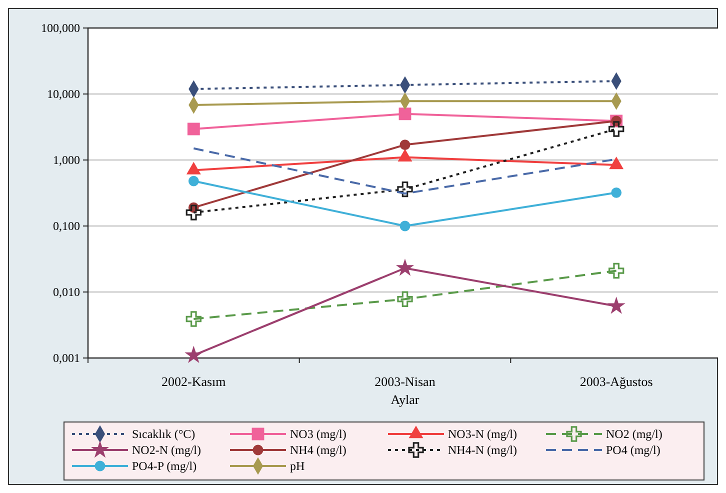 The height and width of the screenshot is (493, 726). I want to click on legend-label: NO2-N (mg/l), so click(166, 450).